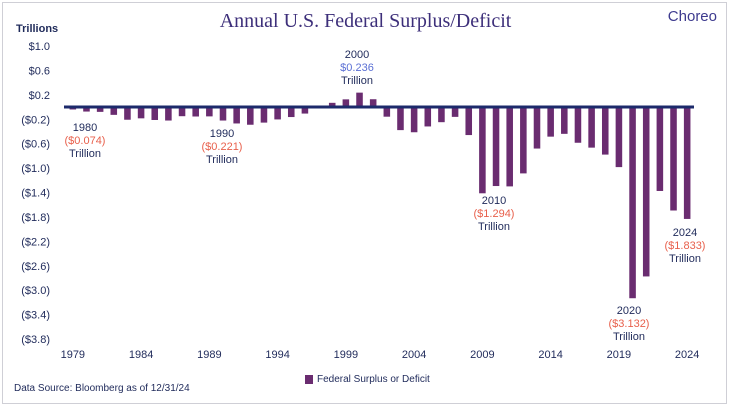  I want to click on bar-2002, so click(387, 112).